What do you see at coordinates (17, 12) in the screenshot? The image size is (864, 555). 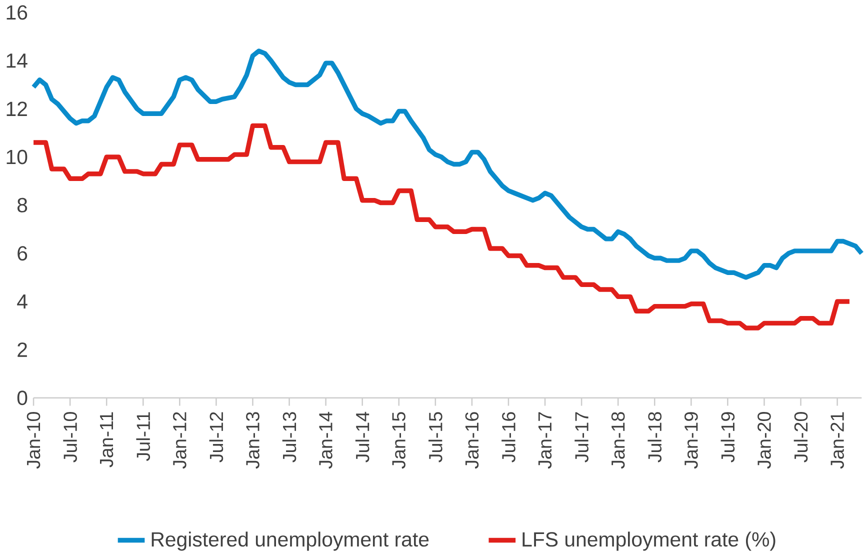 I see `y-tick-label: 16` at bounding box center [17, 12].